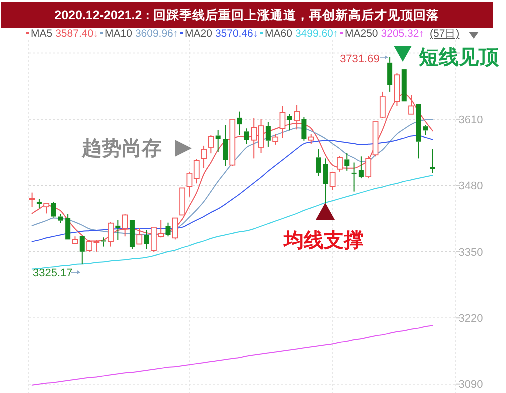 The height and width of the screenshot is (393, 506). Describe the element at coordinates (471, 385) in the screenshot. I see `y-tick-label: 3090` at that location.